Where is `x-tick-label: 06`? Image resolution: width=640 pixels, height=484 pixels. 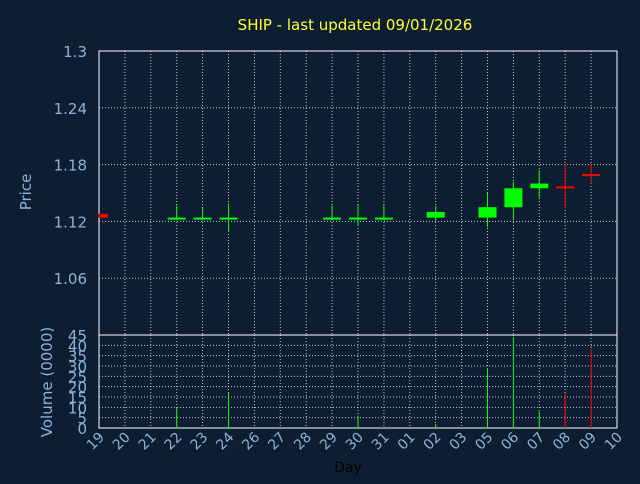 x-tick-label: 06 is located at coordinates (510, 441).